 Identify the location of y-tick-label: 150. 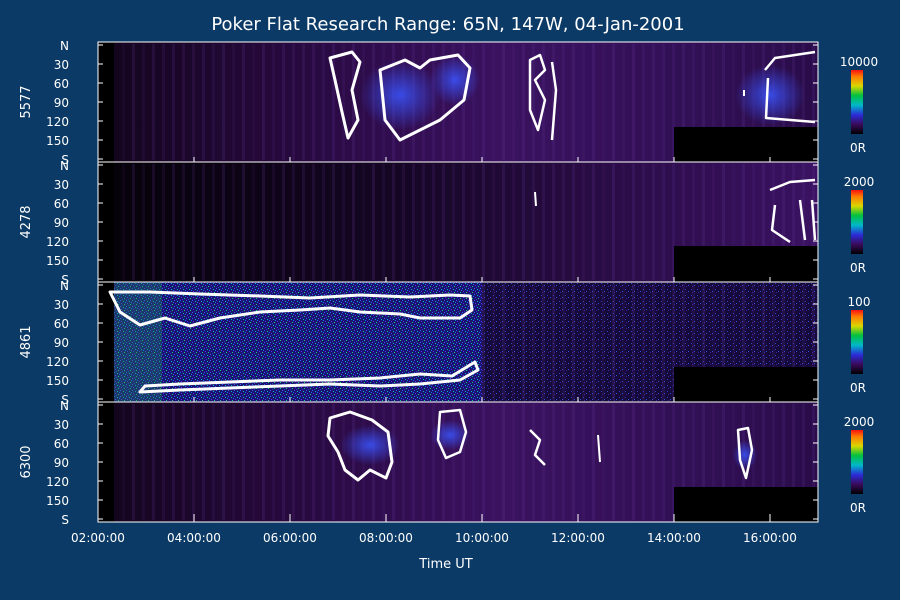
(57, 501).